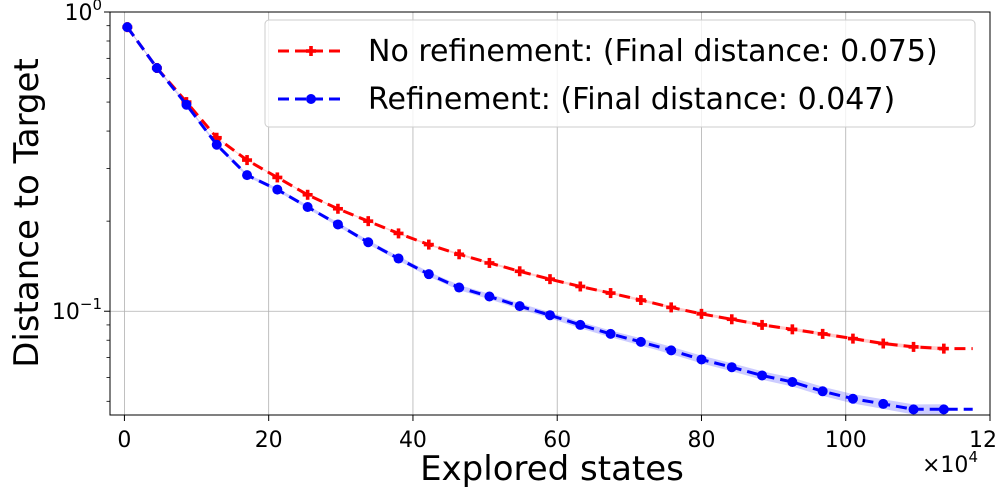  I want to click on x-axis-ticks: 0 20 40 60 80 100 120, so click(557, 434).